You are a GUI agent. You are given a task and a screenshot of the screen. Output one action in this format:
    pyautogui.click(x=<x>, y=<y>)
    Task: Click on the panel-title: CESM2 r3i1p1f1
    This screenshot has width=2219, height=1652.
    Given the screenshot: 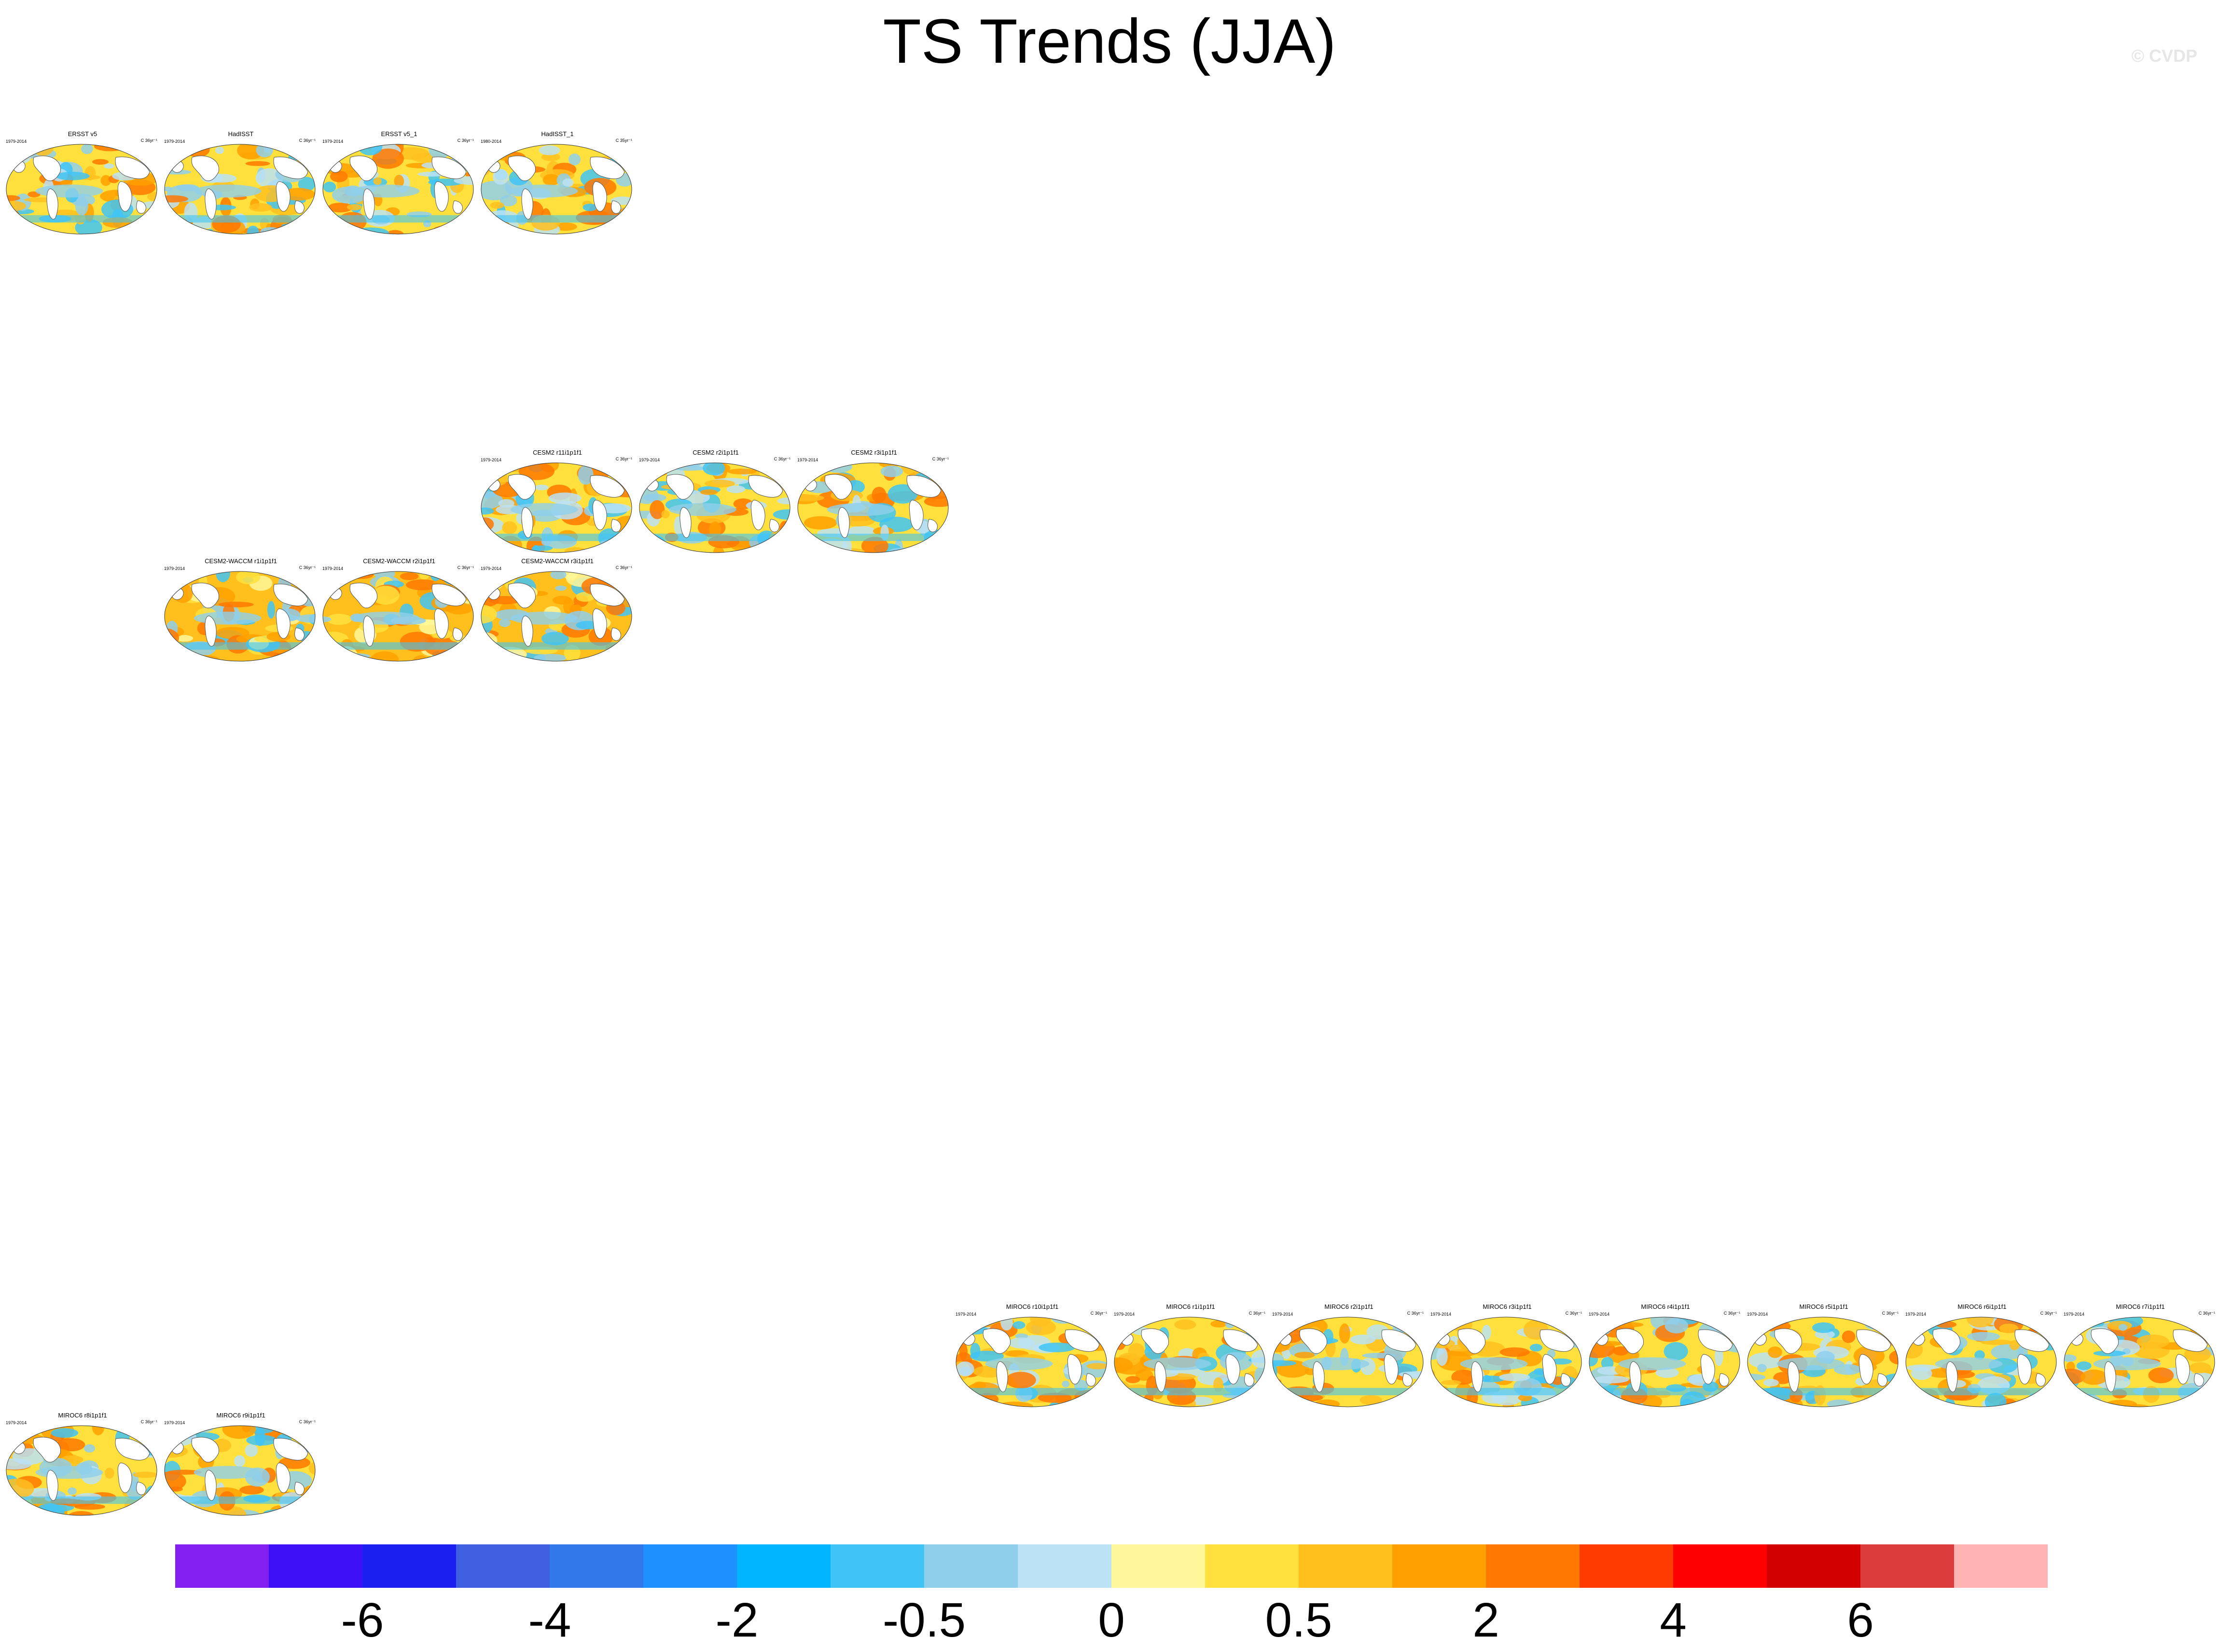 What is the action you would take?
    pyautogui.click(x=874, y=452)
    